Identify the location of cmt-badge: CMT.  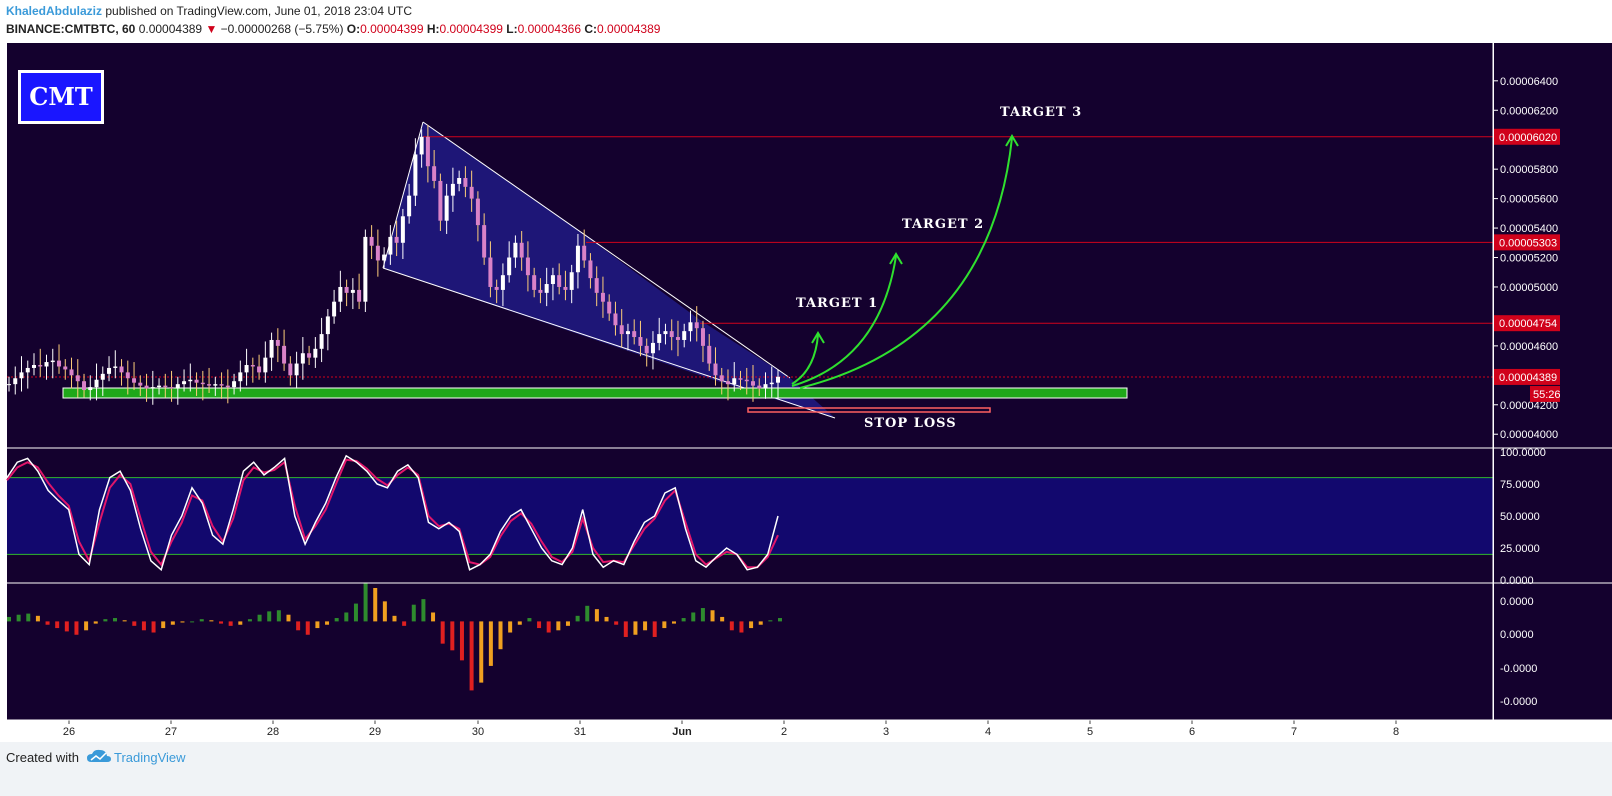
(61, 97).